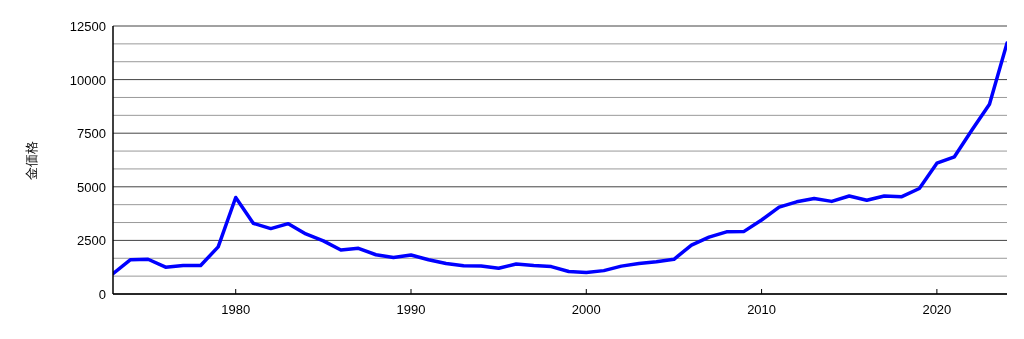 This screenshot has height=339, width=1024. Describe the element at coordinates (762, 309) in the screenshot. I see `x-tick-label: 2010` at that location.